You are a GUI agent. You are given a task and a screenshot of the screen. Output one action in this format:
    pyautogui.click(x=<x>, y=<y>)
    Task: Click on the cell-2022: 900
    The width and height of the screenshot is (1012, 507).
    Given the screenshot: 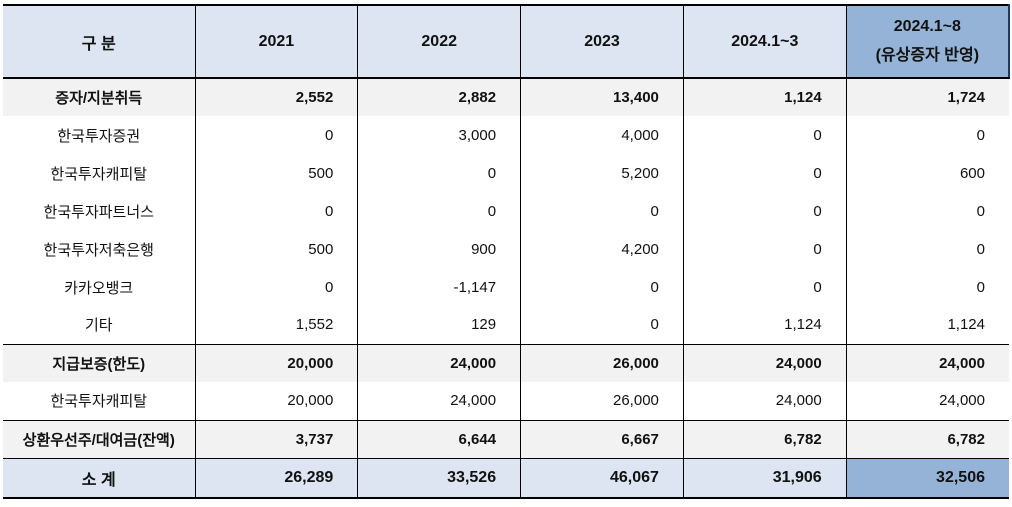 What is the action you would take?
    pyautogui.click(x=439, y=249)
    